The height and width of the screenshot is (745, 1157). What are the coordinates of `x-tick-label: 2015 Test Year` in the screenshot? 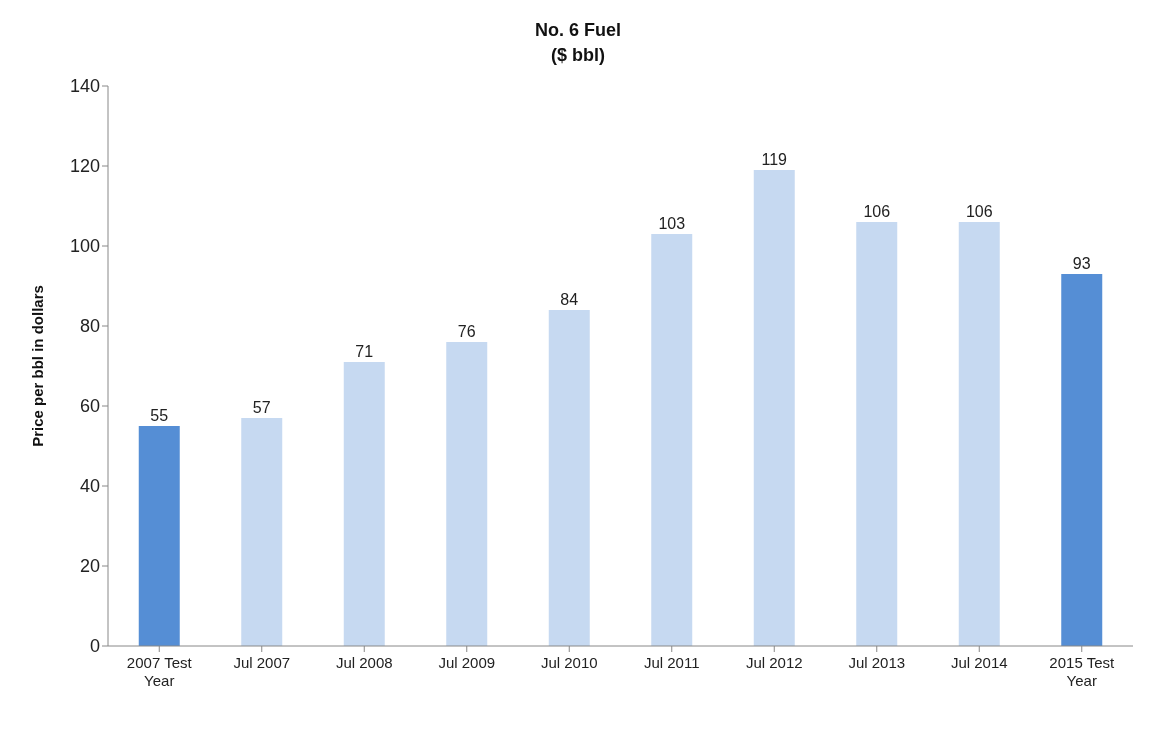 It's located at (1082, 671).